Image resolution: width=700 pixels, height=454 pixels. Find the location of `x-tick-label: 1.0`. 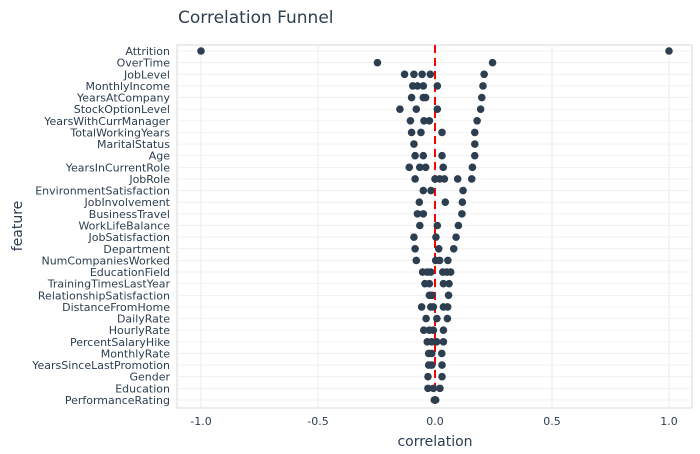

x-tick-label: 1.0 is located at coordinates (669, 421).